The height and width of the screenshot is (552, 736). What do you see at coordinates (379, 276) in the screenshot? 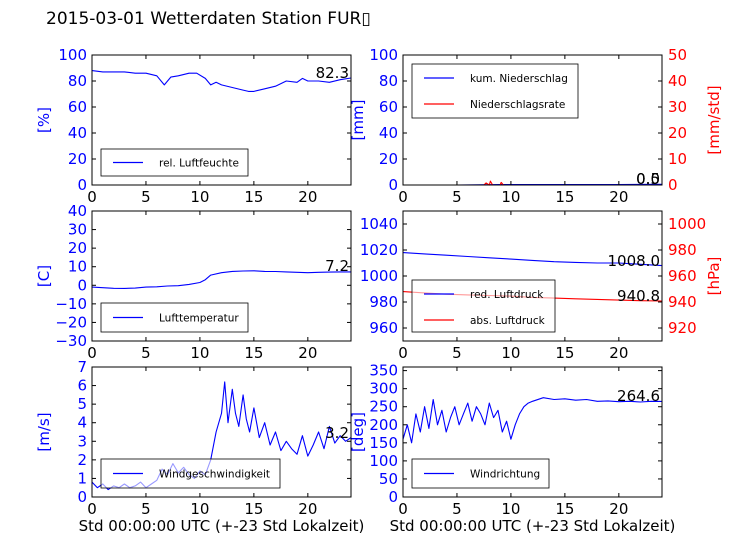
I see `y-tick-label: 1000` at bounding box center [379, 276].